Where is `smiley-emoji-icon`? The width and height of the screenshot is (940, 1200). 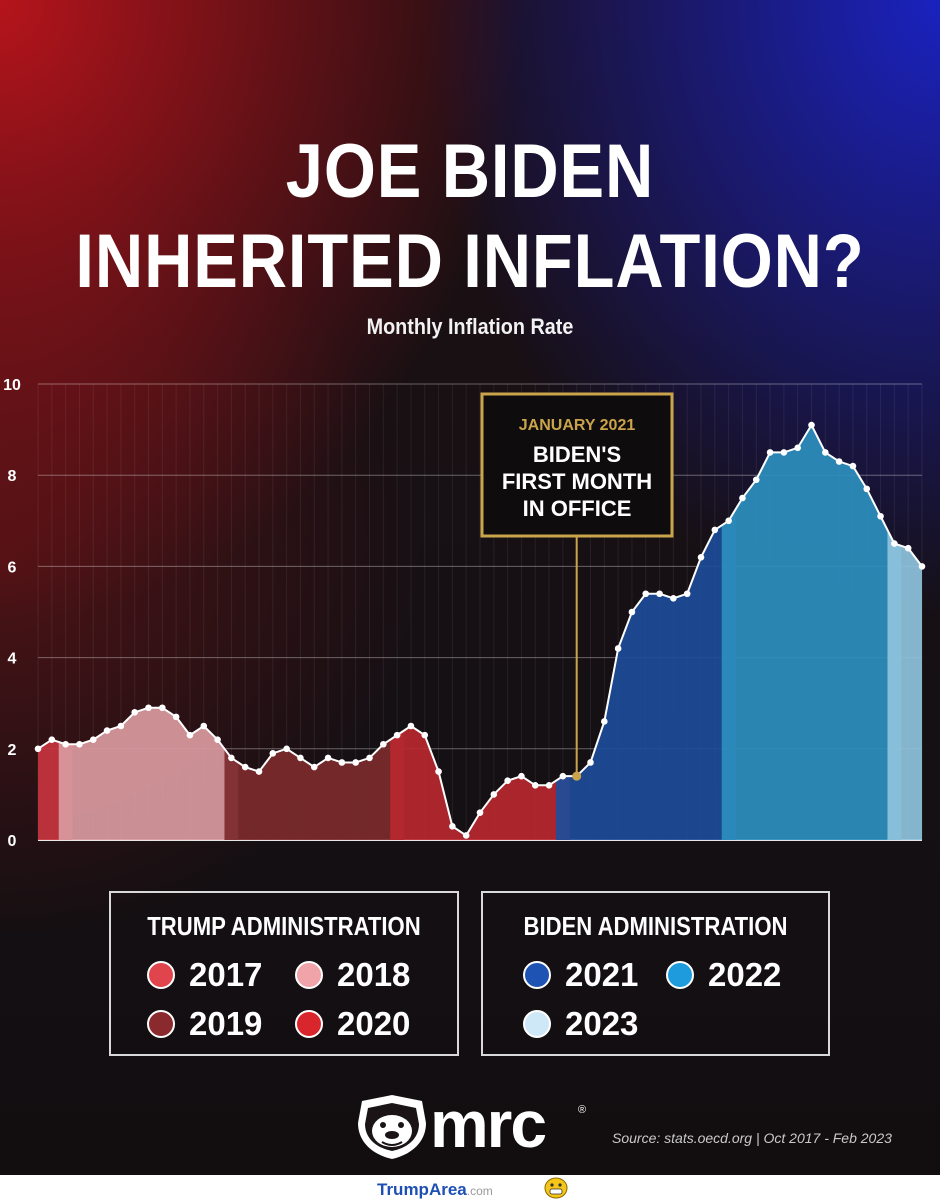
smiley-emoji-icon is located at coordinates (556, 1188).